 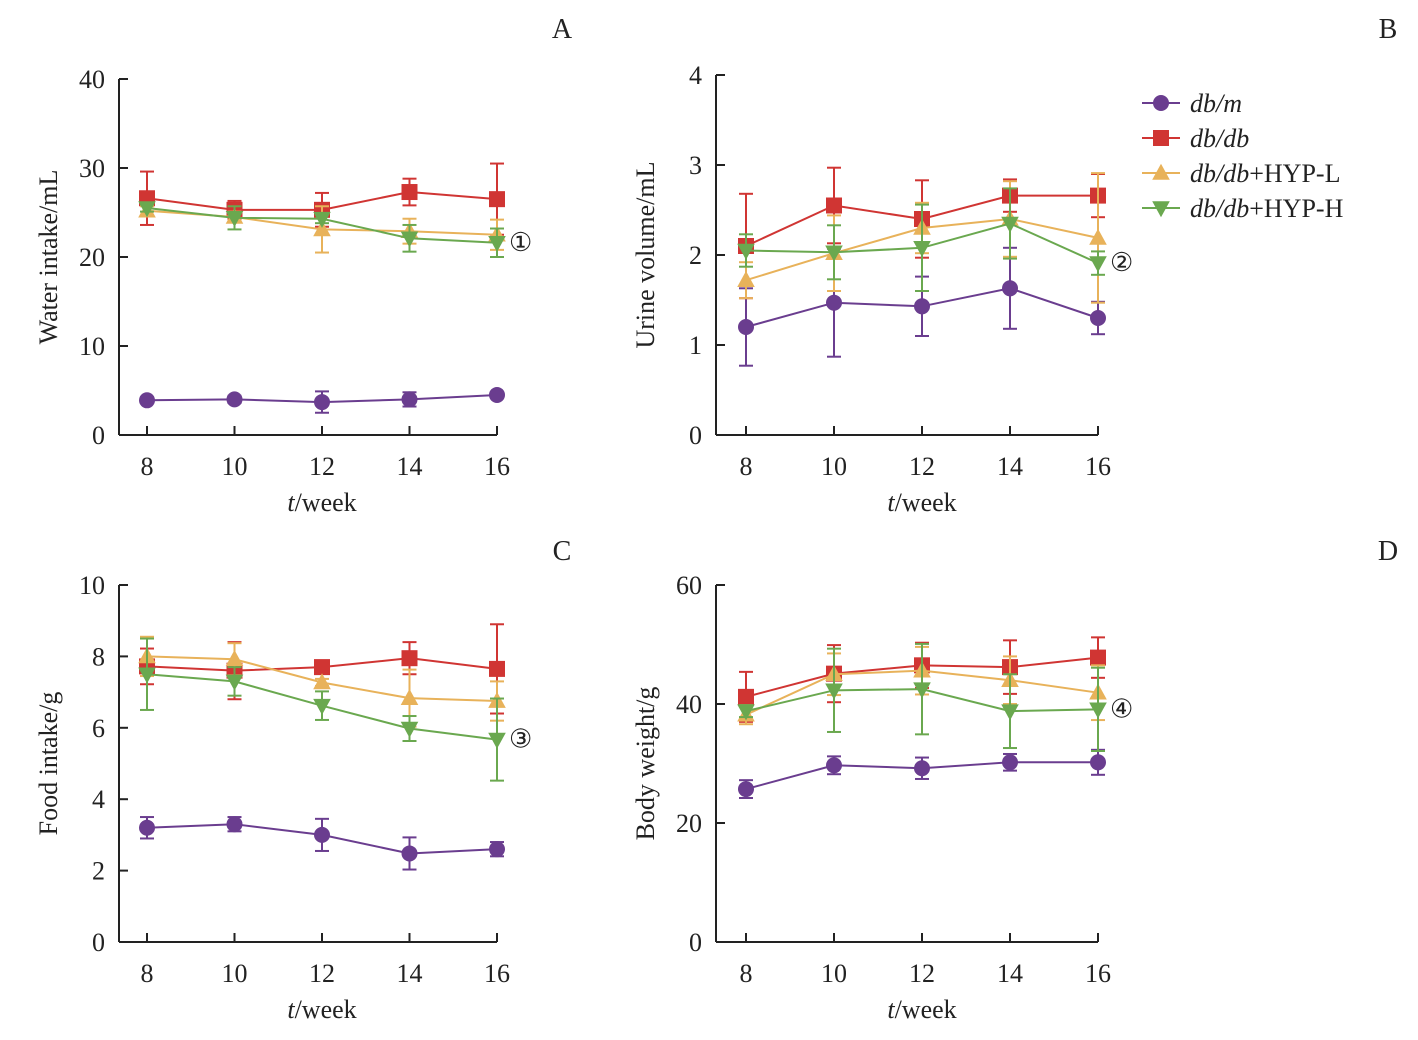 What do you see at coordinates (1243, 156) in the screenshot?
I see `legend: db/m db/db db/db+HYP-L db/db+HYP-H` at bounding box center [1243, 156].